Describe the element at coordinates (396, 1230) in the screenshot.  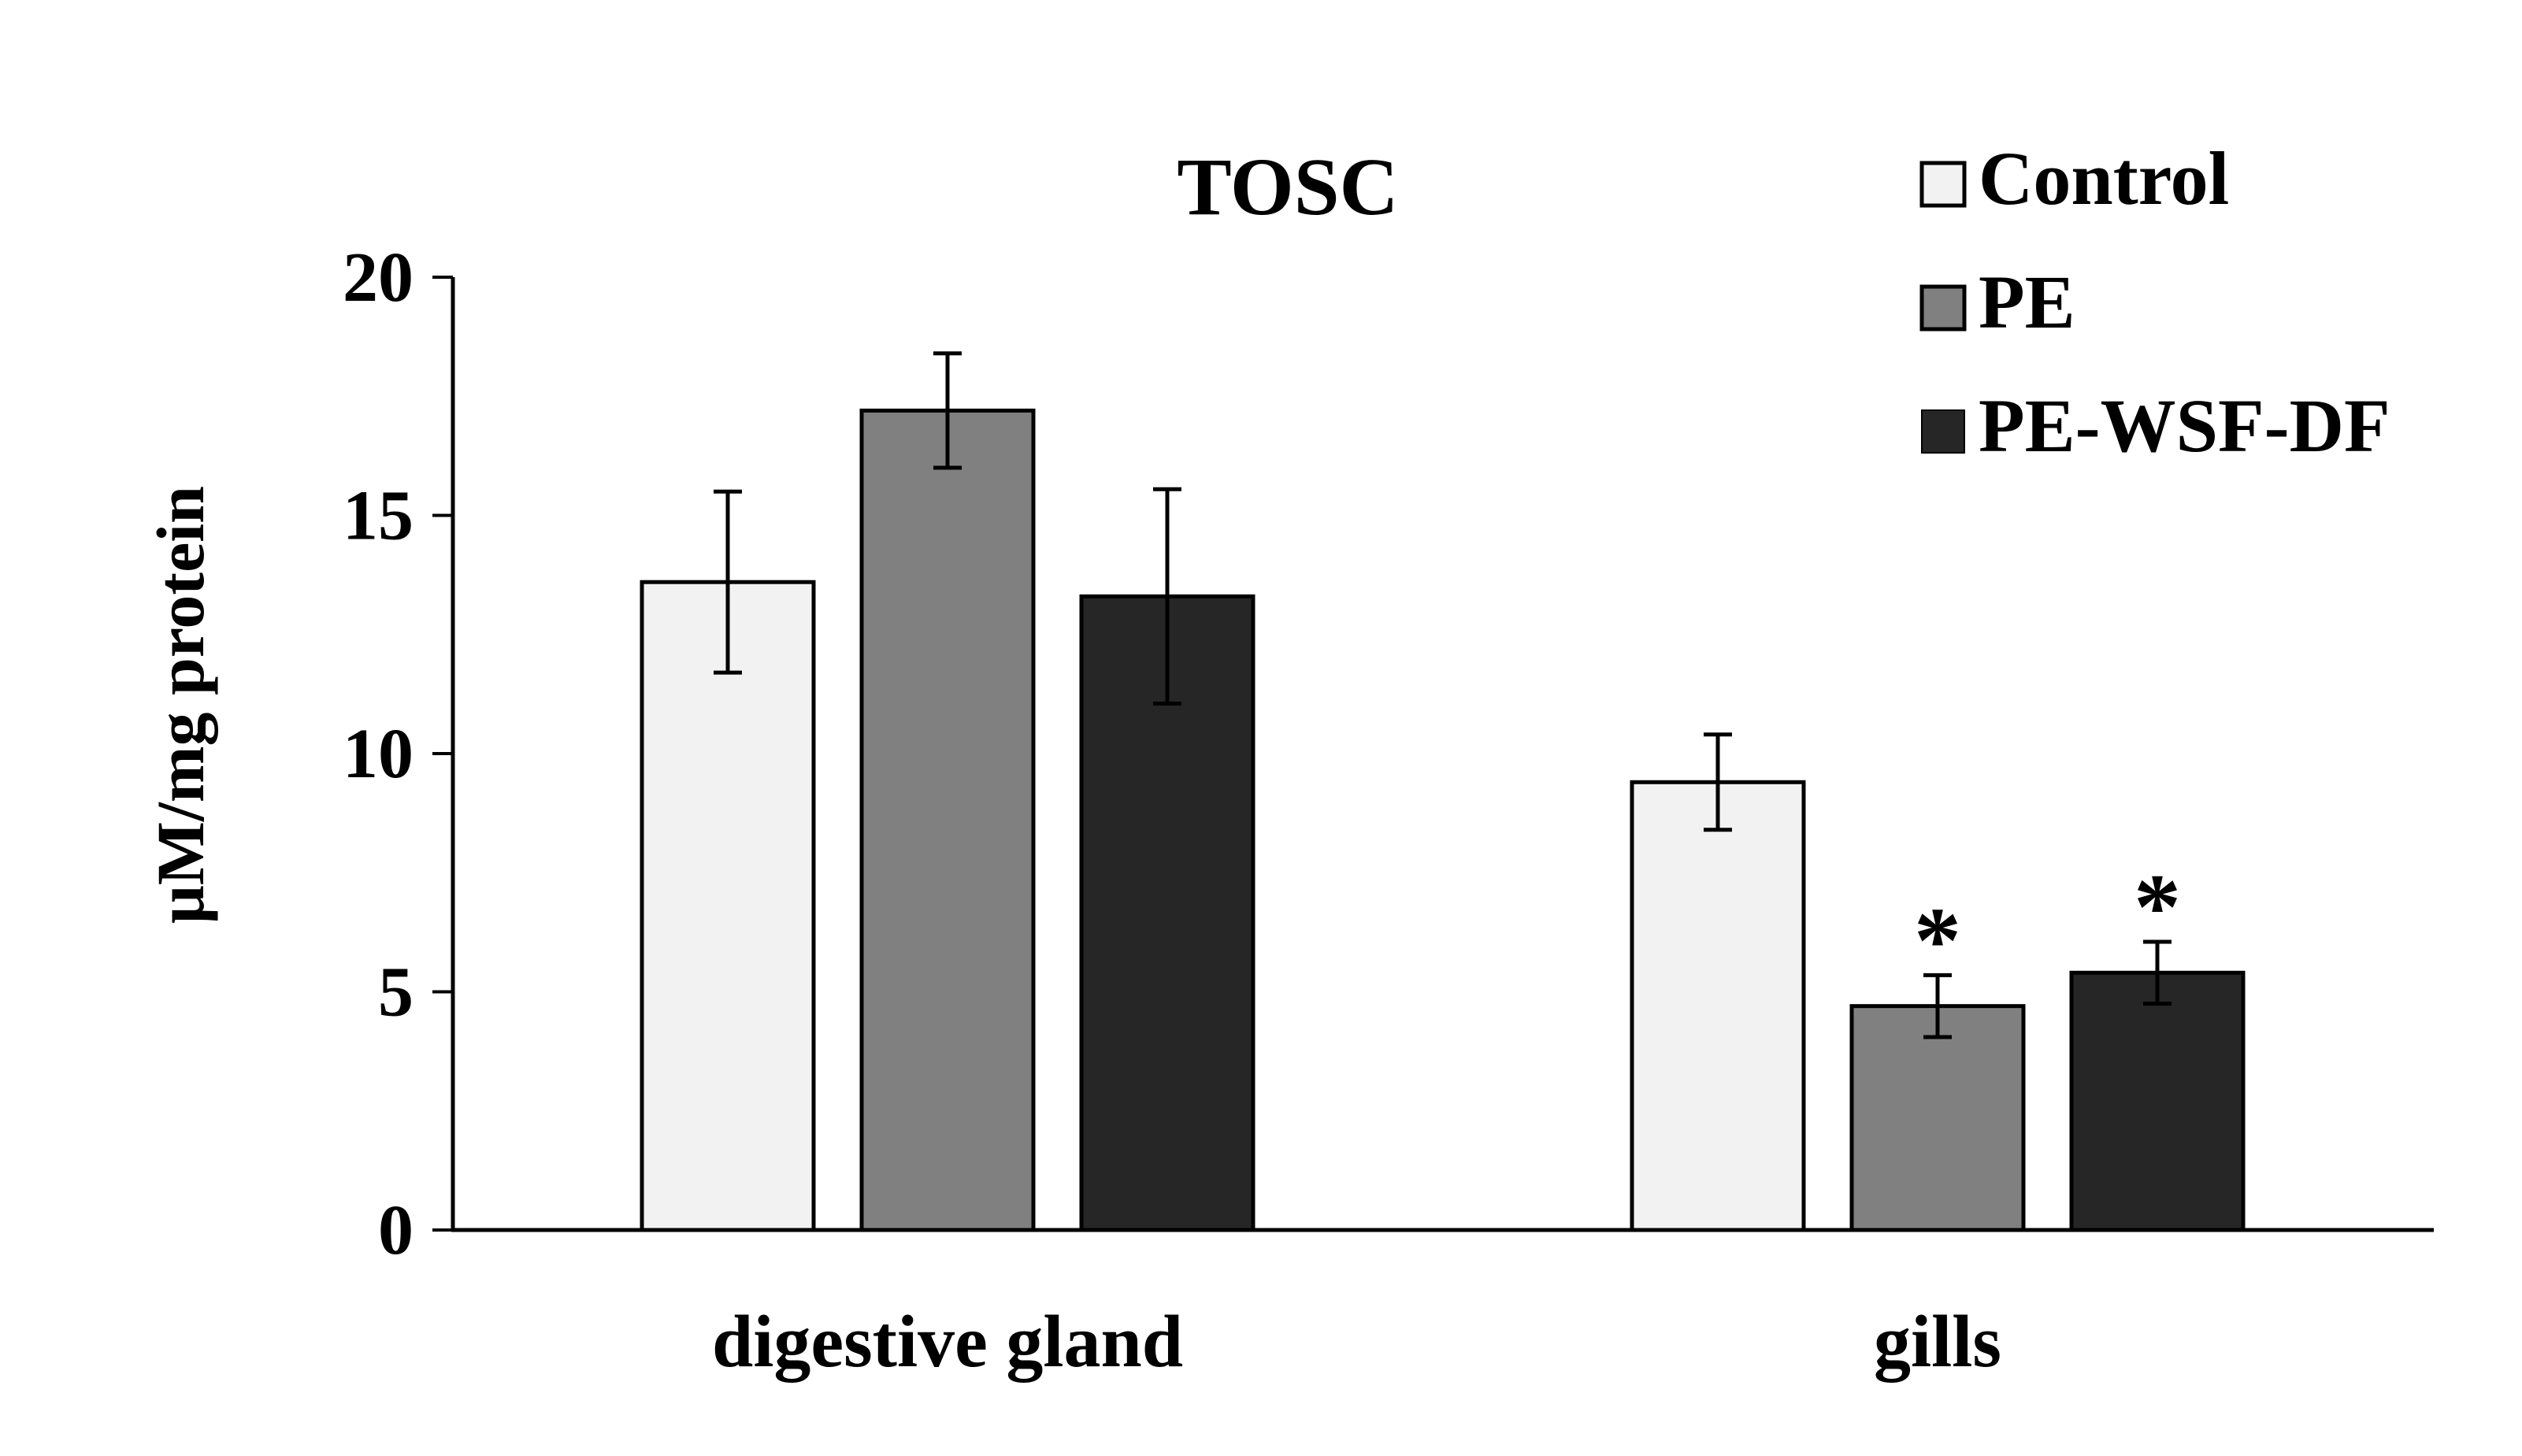
I see `y-tick-label: 0` at that location.